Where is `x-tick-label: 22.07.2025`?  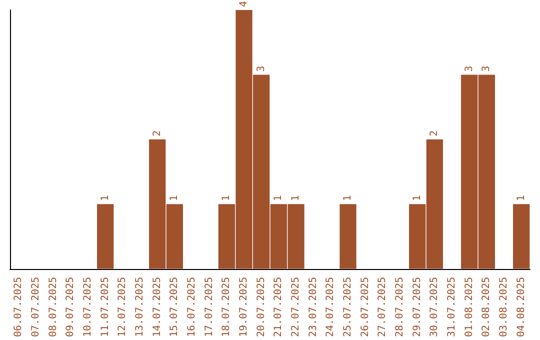 x-tick-label: 22.07.2025 is located at coordinates (296, 307).